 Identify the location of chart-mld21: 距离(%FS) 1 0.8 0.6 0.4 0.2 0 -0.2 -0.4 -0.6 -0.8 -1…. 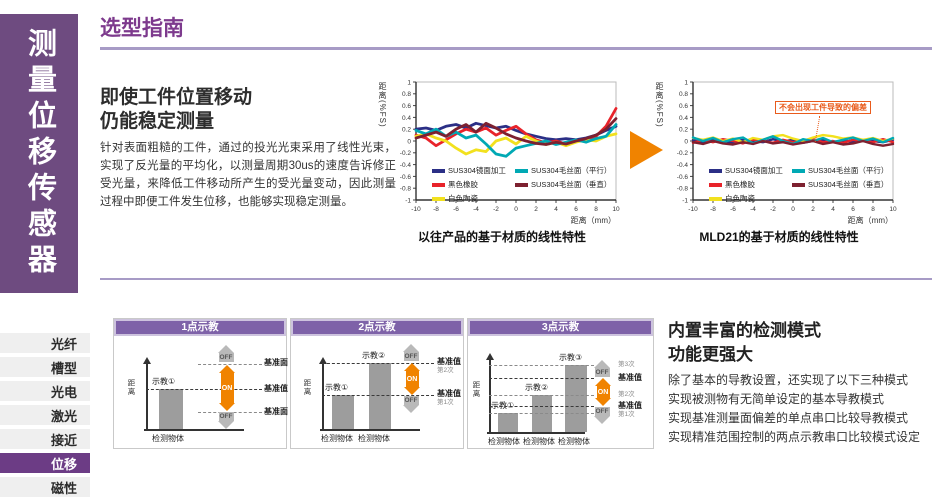
(777, 161).